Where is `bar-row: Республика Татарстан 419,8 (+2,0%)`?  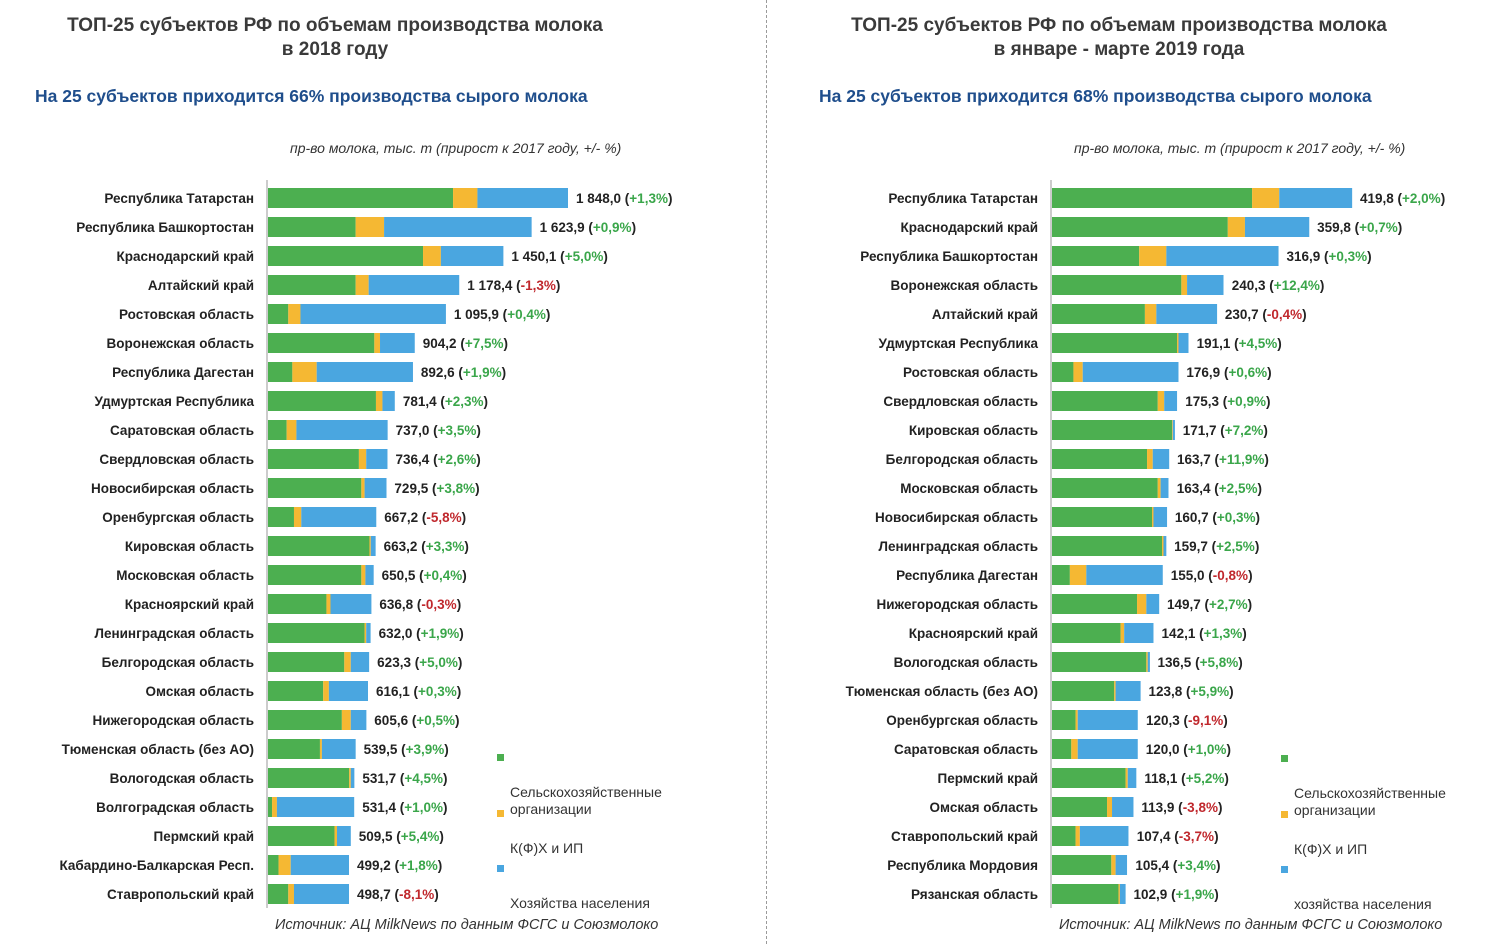
bar-row: Республика Татарстан 419,8 (+2,0%) is located at coordinates (1166, 198).